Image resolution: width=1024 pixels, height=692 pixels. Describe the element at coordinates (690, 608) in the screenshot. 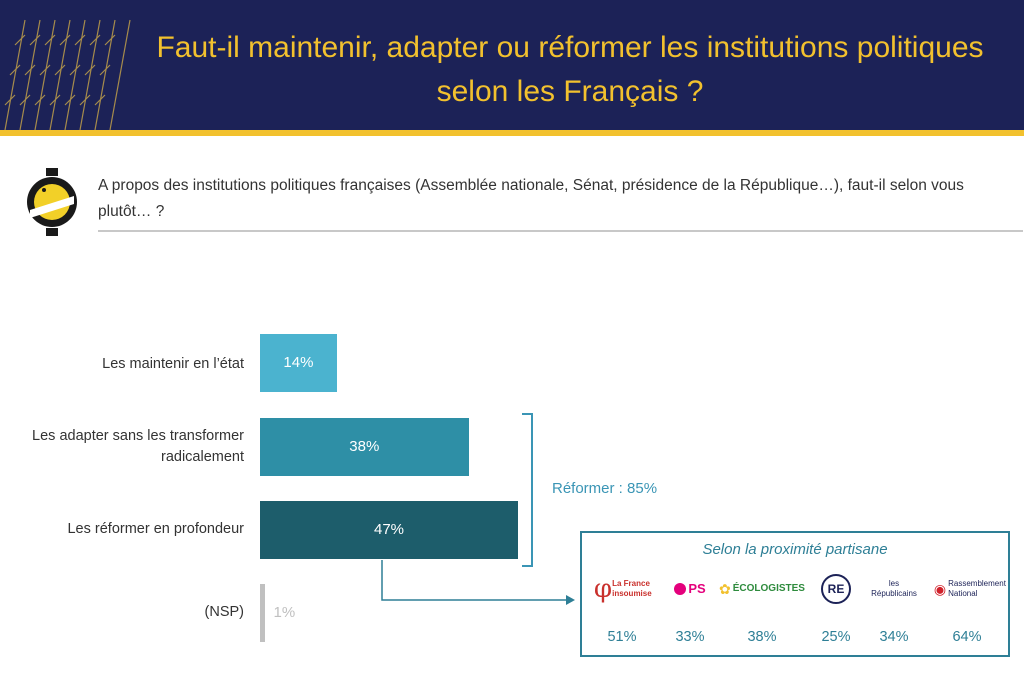

I see `party-ps: PS 33%` at that location.